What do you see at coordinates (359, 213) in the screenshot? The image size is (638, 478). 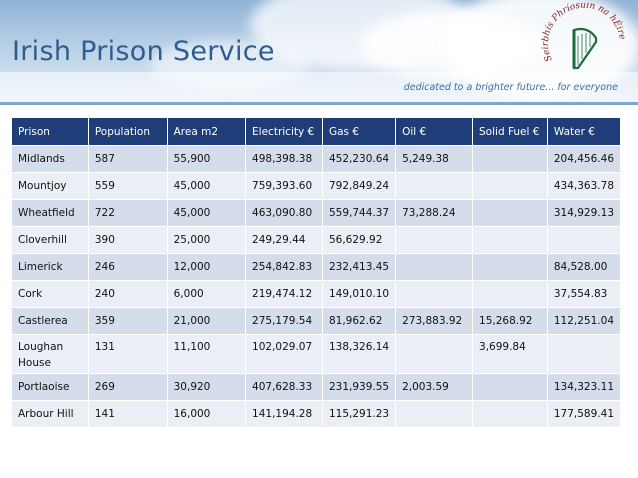 I see `table-cell: 559,744.37` at bounding box center [359, 213].